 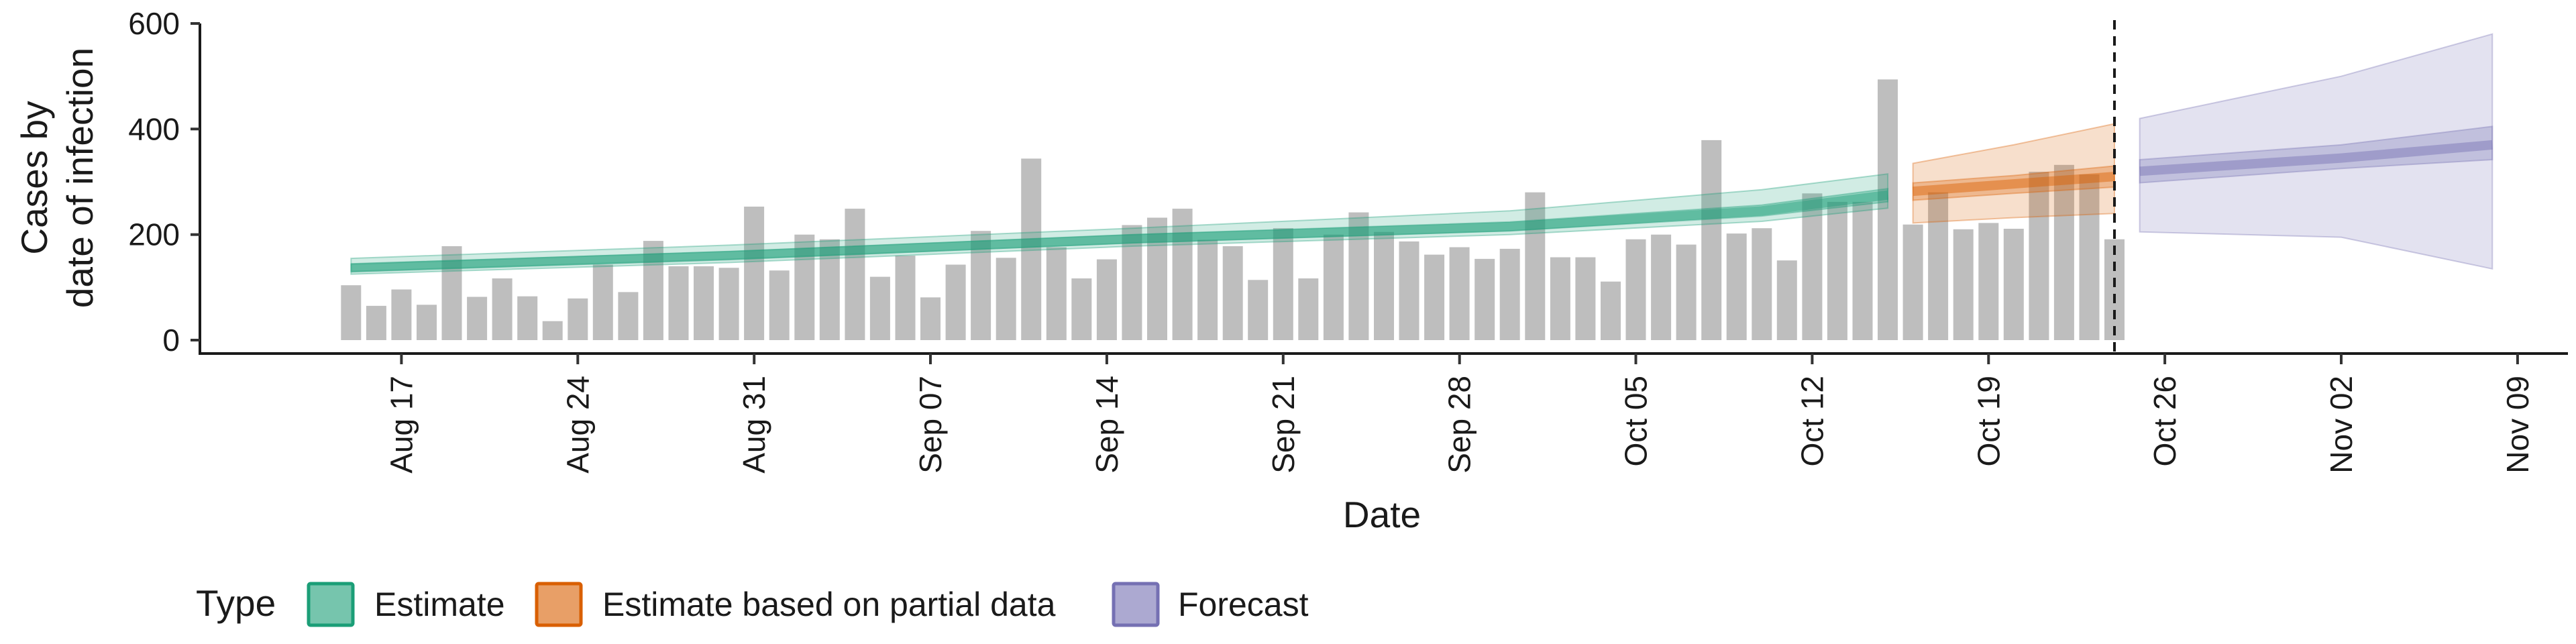 I want to click on x-axis-title: Date, so click(x=1382, y=514).